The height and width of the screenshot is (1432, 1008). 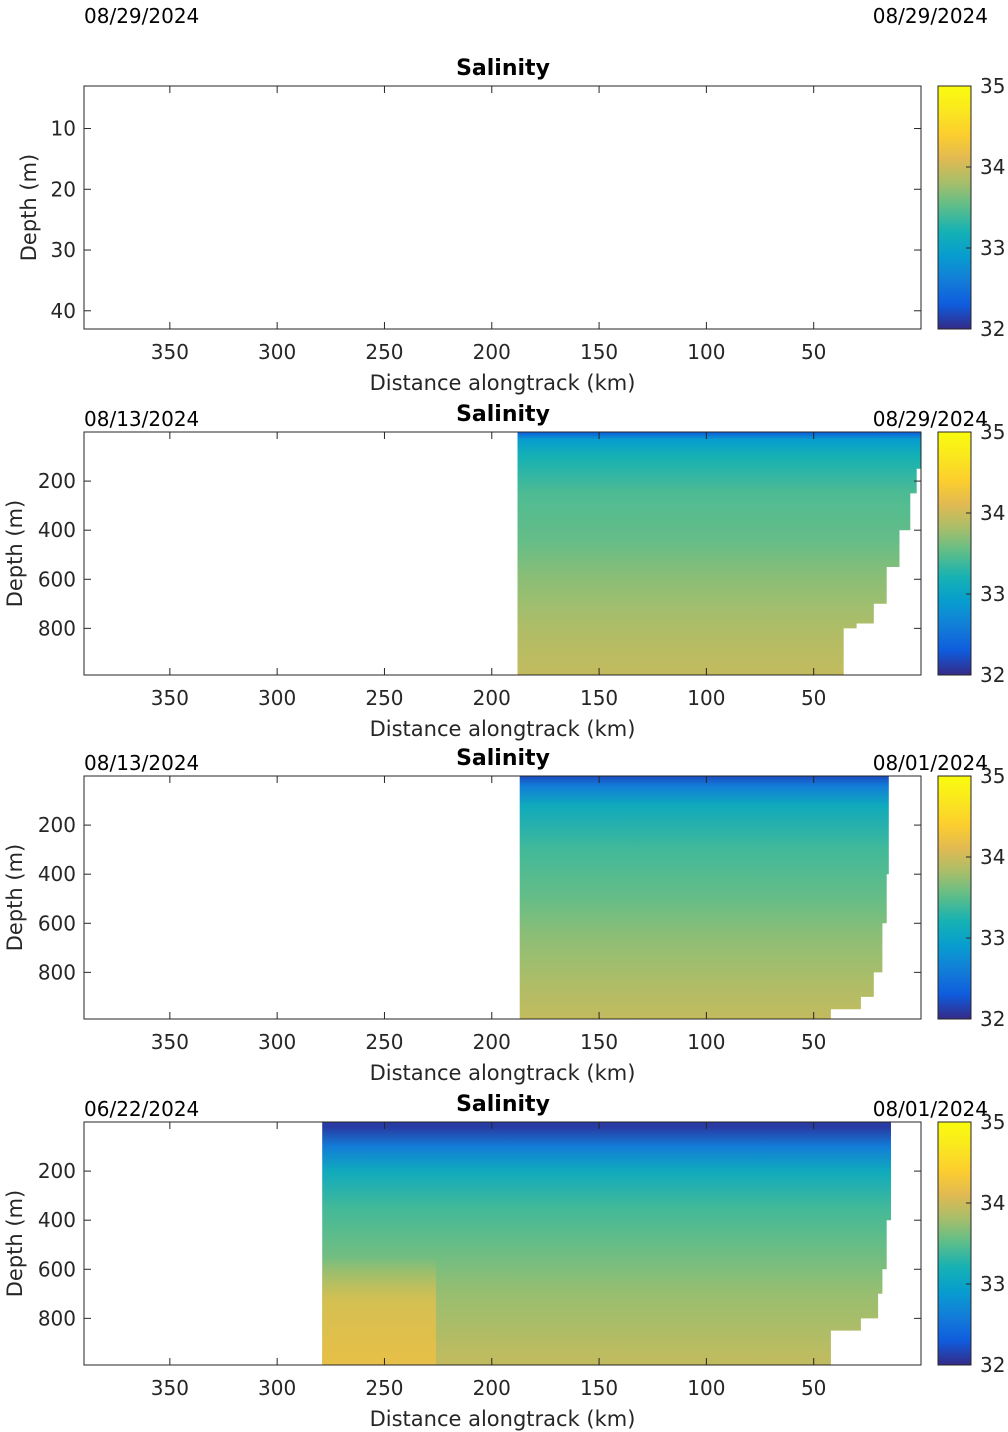 I want to click on high-salinity-zone, so click(x=379, y=1311).